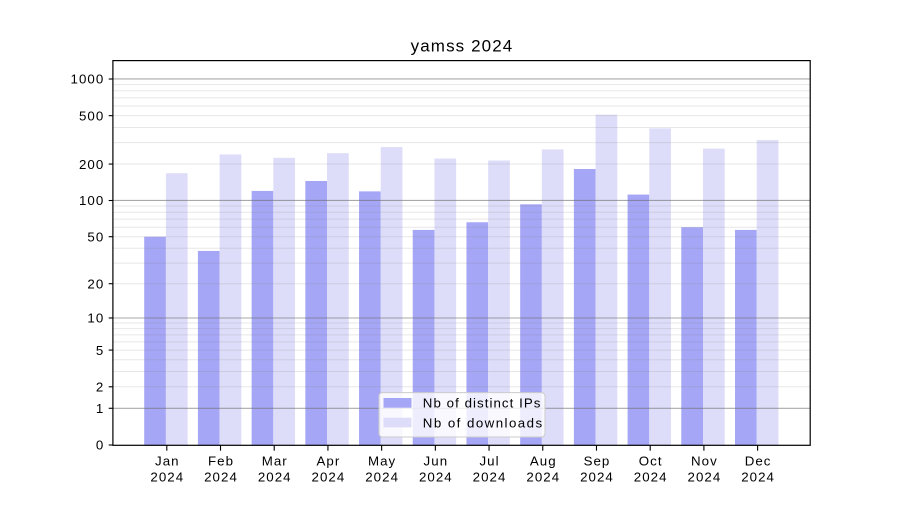 The width and height of the screenshot is (900, 505). I want to click on svg-text: 500, so click(91, 115).